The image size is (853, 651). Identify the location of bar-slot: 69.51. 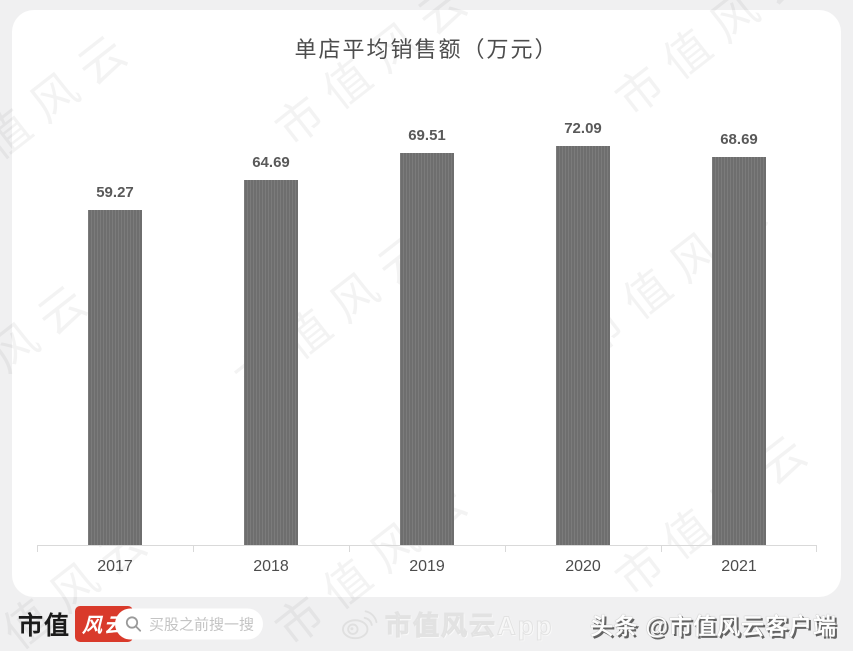
(427, 332).